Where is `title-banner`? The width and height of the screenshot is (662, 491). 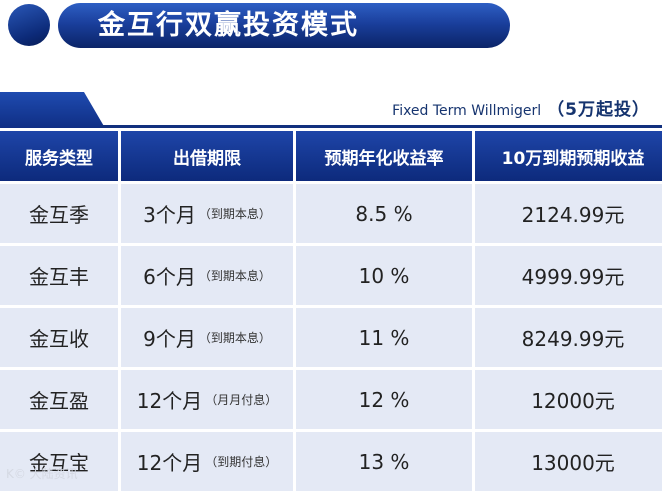 title-banner is located at coordinates (284, 25).